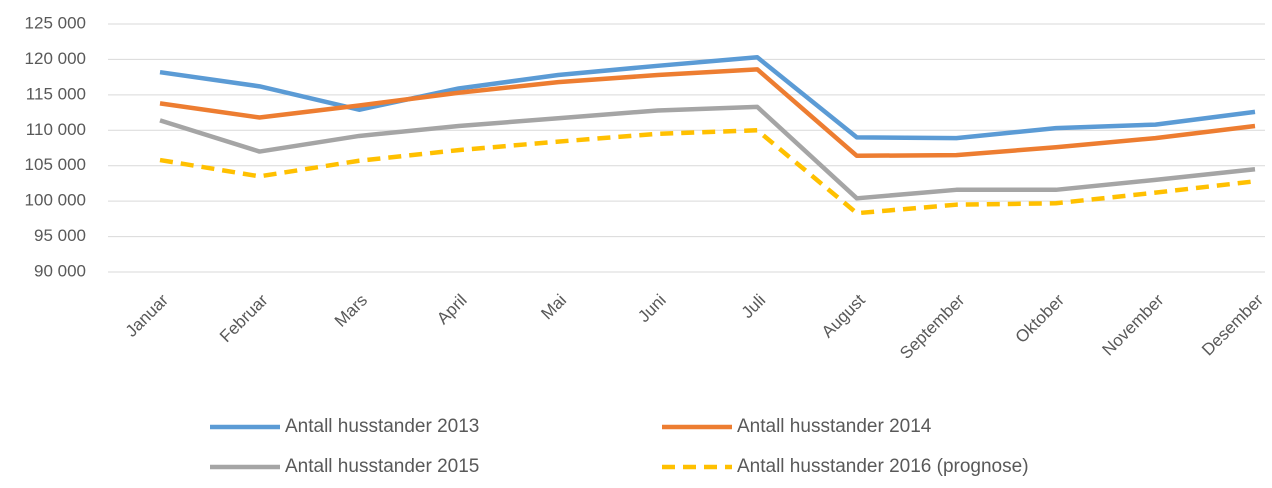  What do you see at coordinates (60, 235) in the screenshot?
I see `y-tick-label: 95 000` at bounding box center [60, 235].